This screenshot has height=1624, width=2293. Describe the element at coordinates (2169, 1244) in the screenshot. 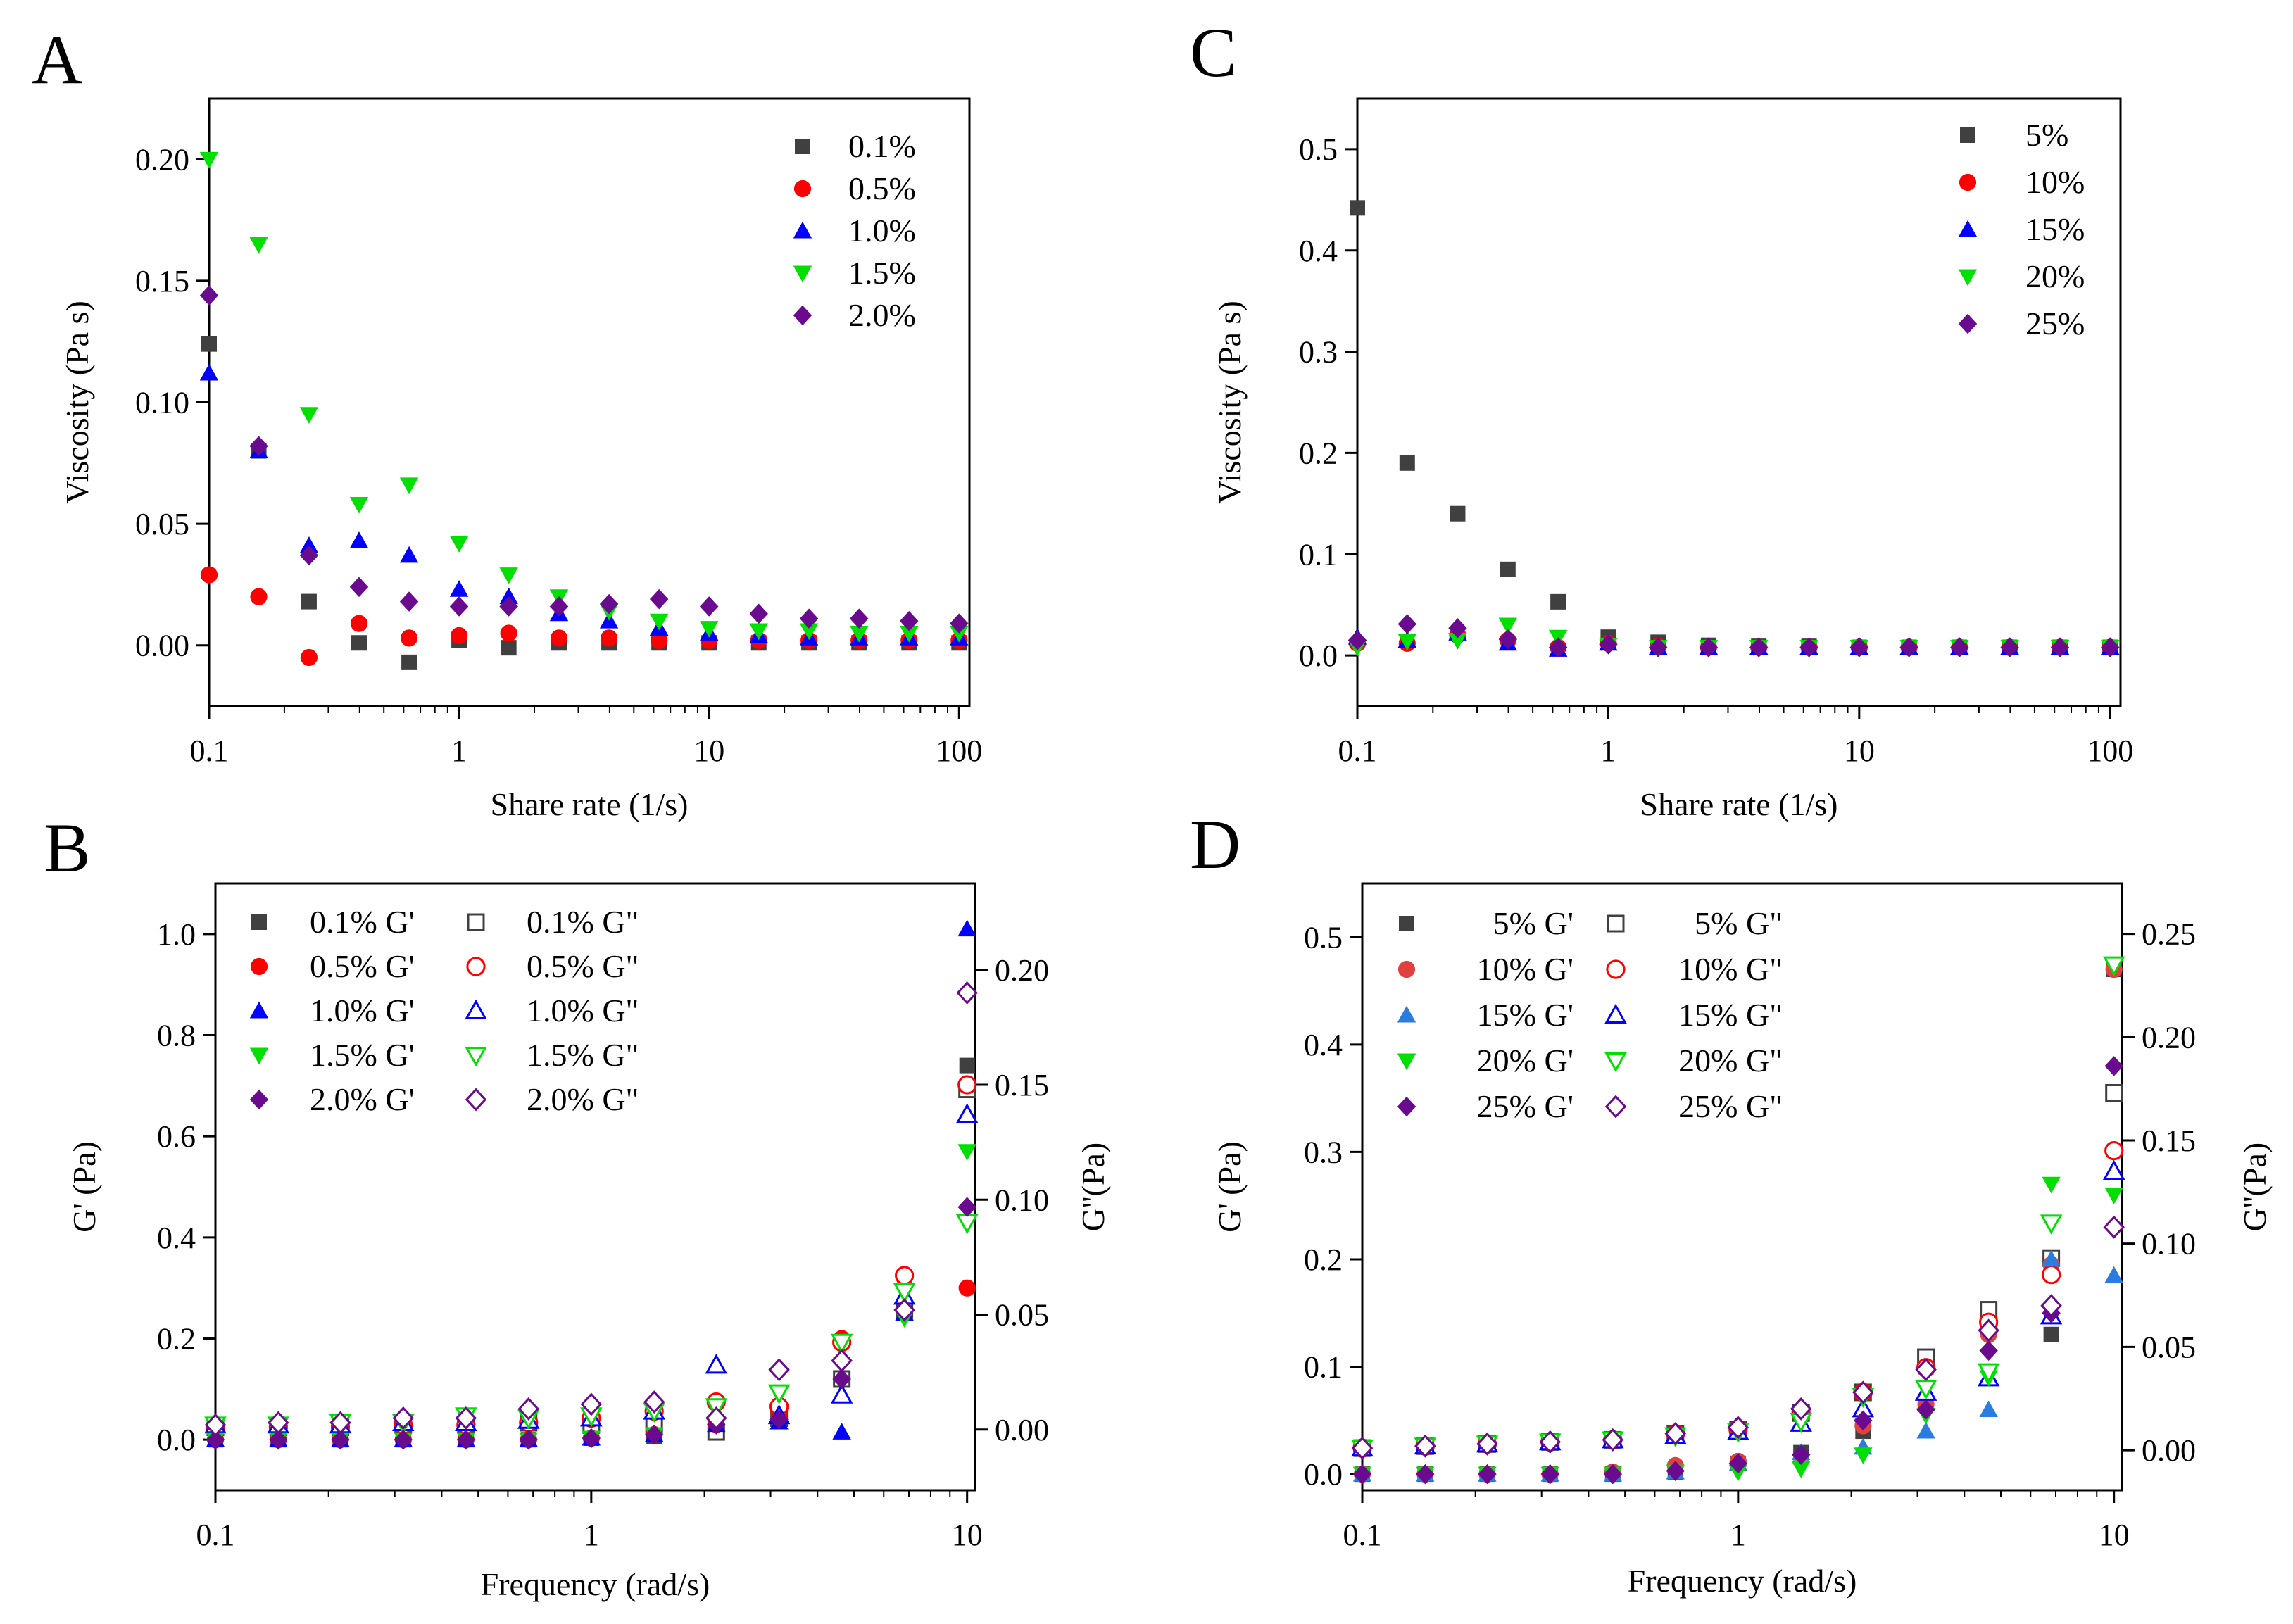

I see `y2-tick-label: 0.10` at that location.